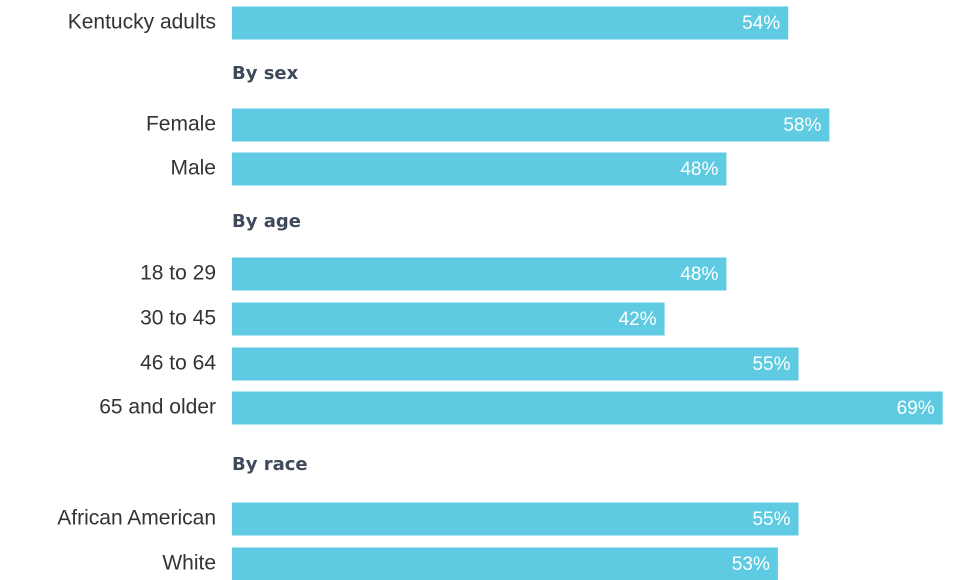  What do you see at coordinates (181, 124) in the screenshot?
I see `category-label: Female` at bounding box center [181, 124].